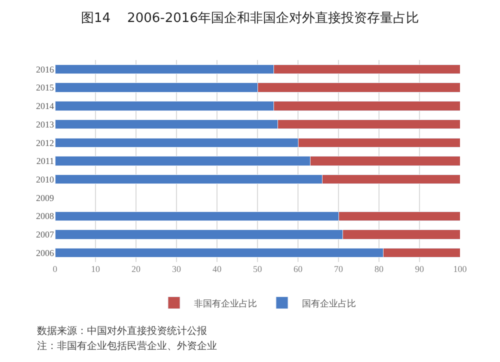 The height and width of the screenshot is (362, 500). Describe the element at coordinates (257, 269) in the screenshot. I see `x-tick-label: 50` at that location.